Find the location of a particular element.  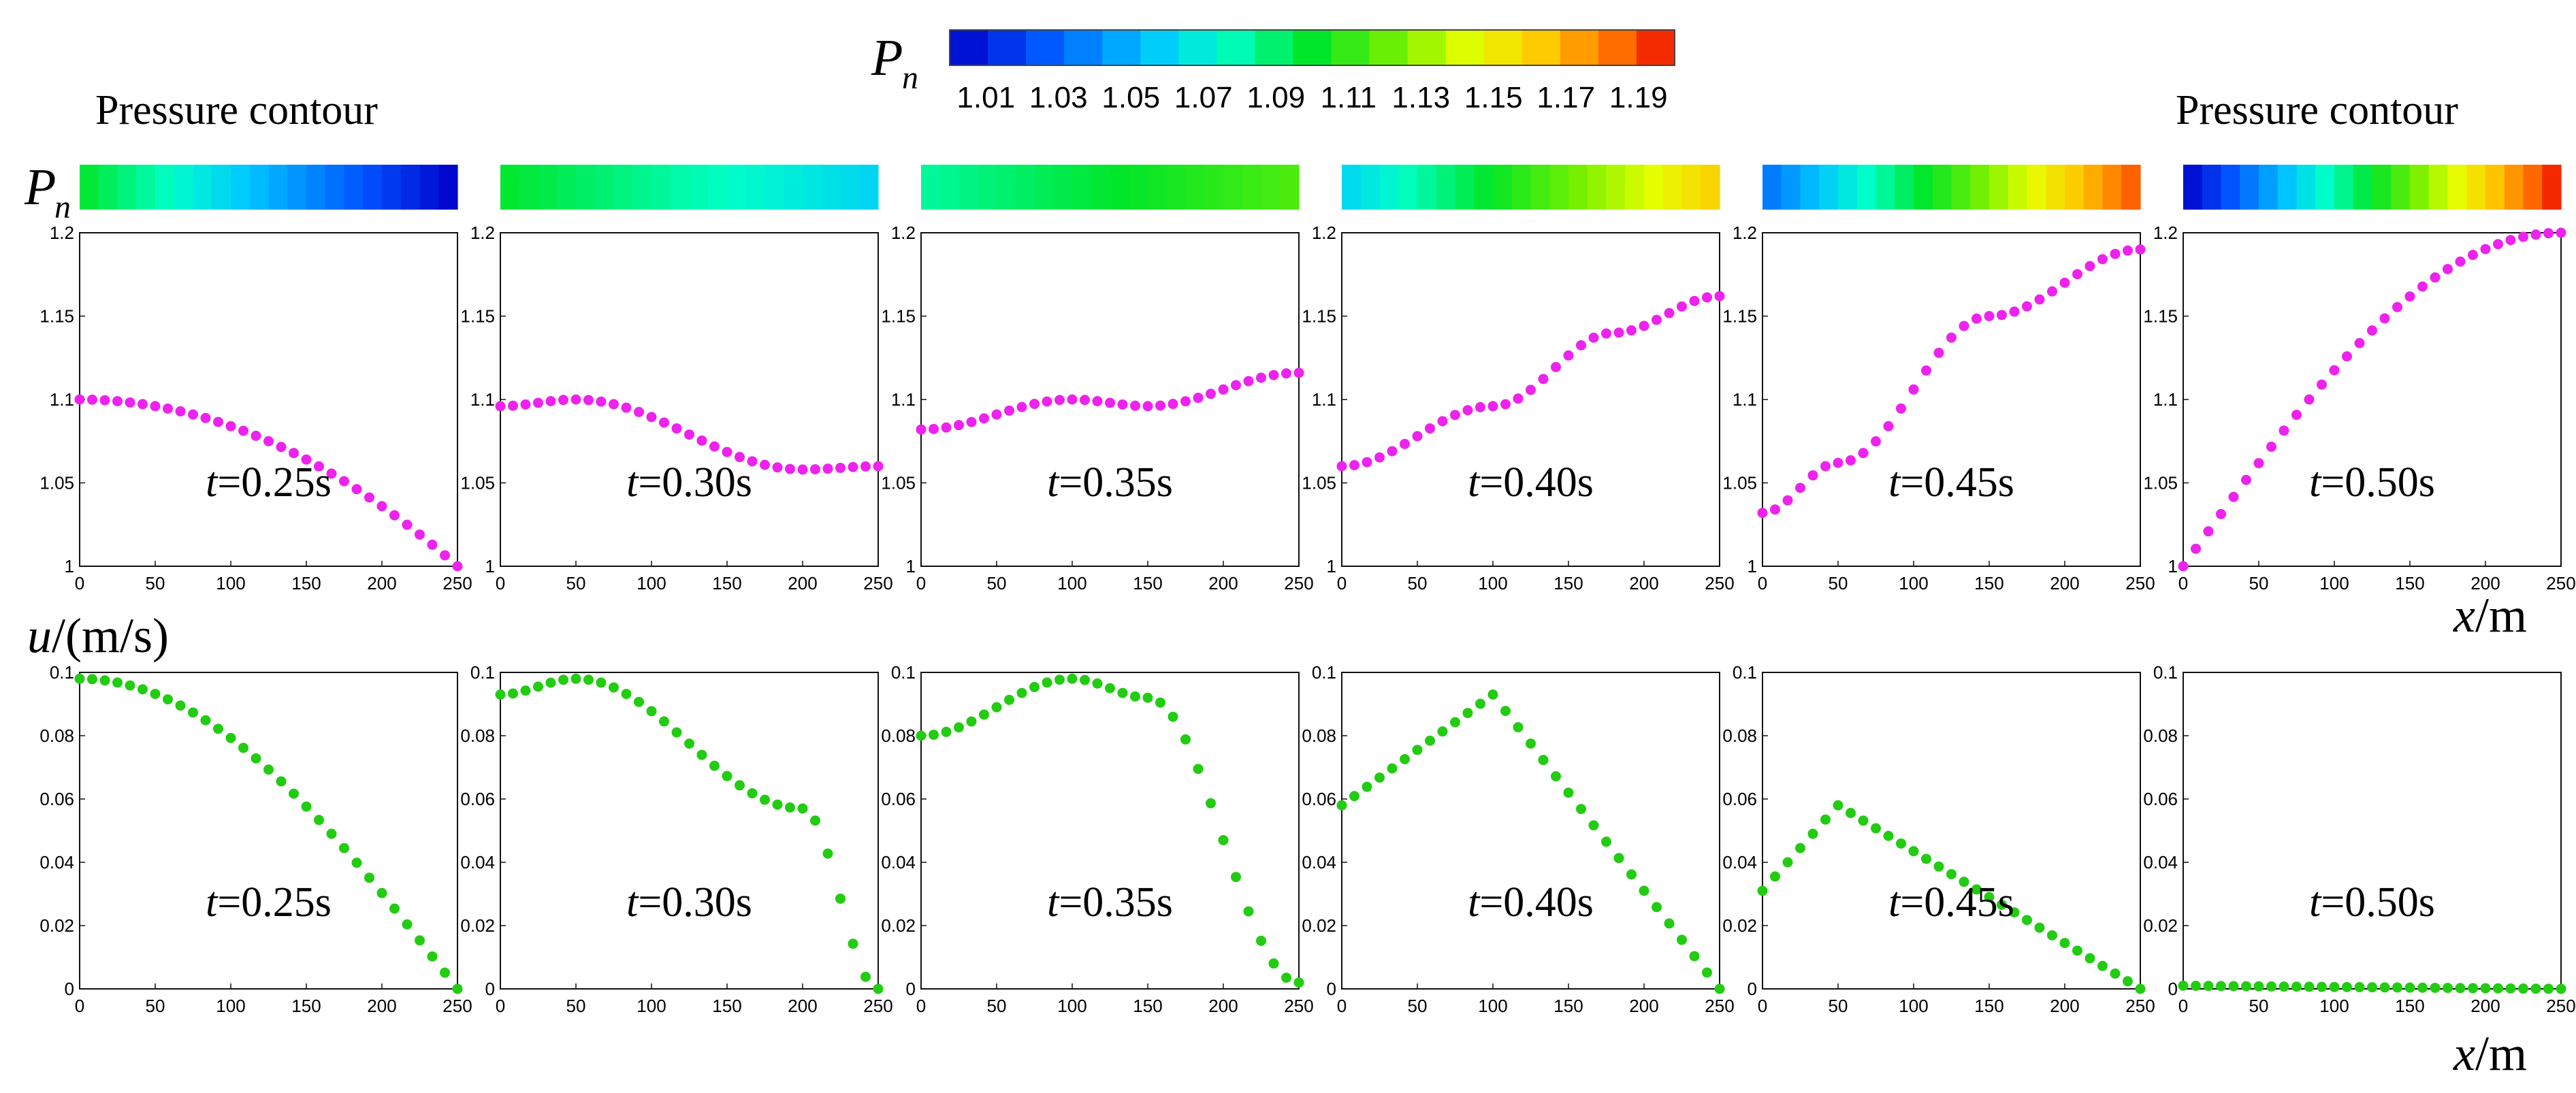

legend-tick-label: 1.01 is located at coordinates (986, 97).